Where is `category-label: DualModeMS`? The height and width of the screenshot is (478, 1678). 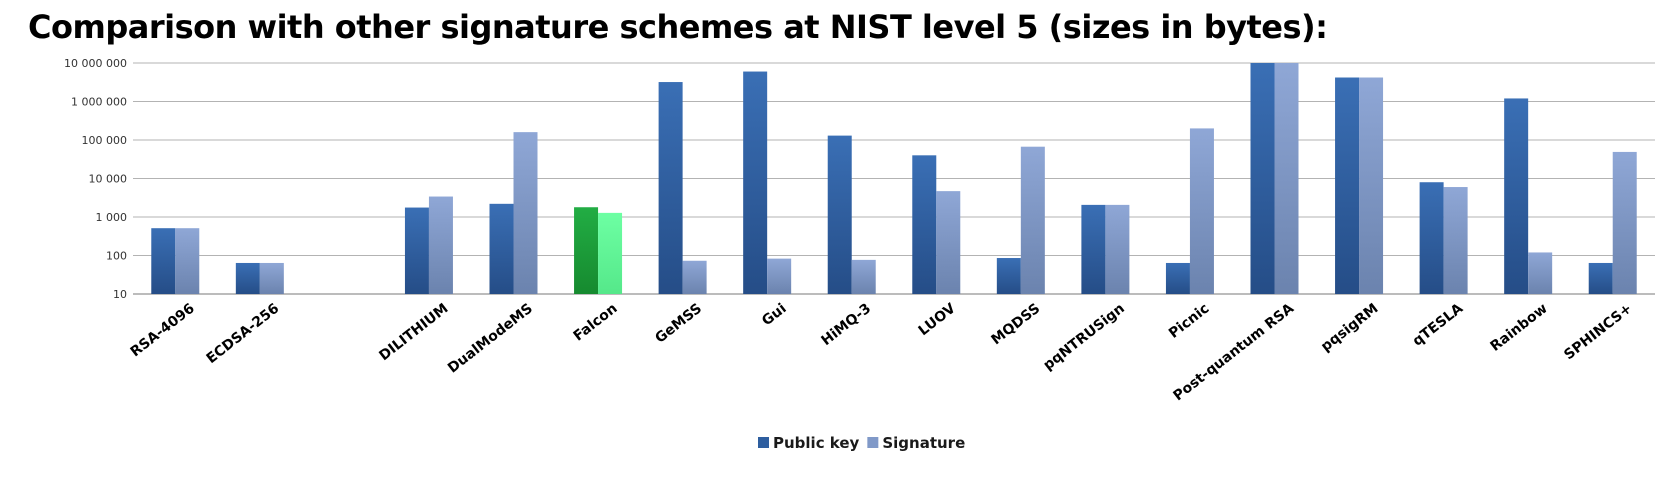 category-label: DualModeMS is located at coordinates (490, 339).